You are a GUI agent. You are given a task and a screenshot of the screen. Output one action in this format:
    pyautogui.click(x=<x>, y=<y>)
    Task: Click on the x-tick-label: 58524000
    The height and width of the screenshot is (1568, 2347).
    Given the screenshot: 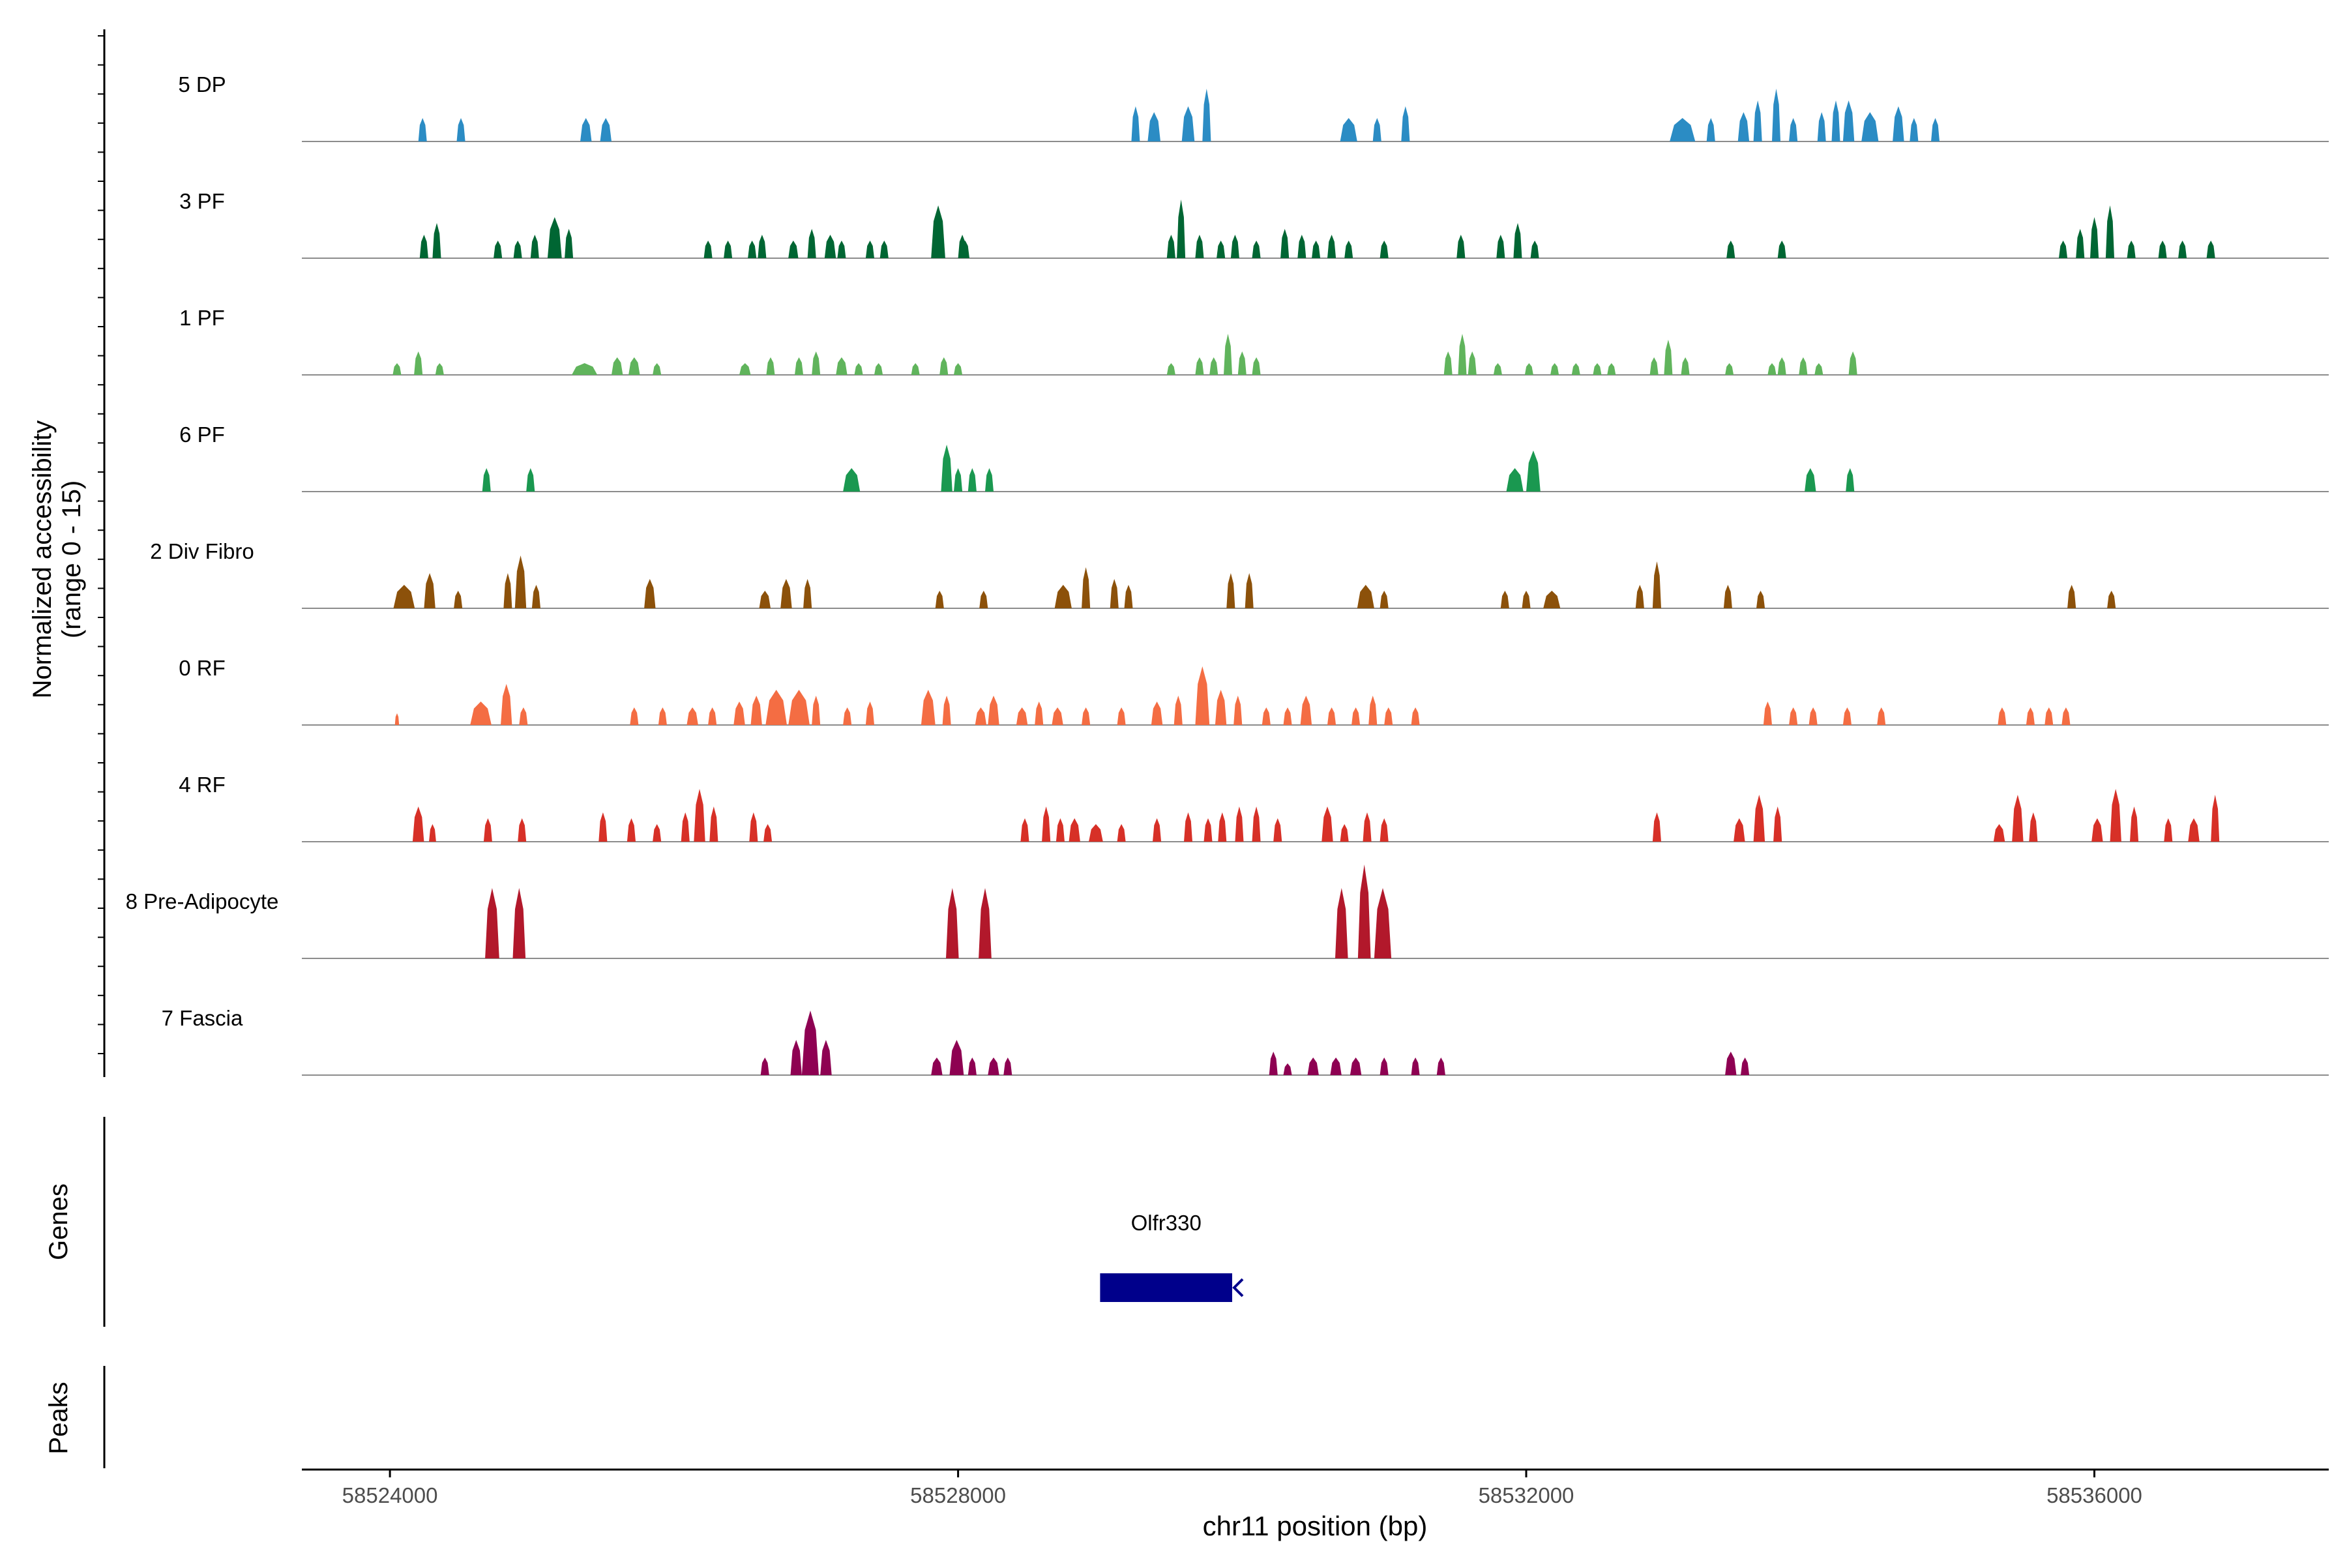 What is the action you would take?
    pyautogui.click(x=390, y=1495)
    